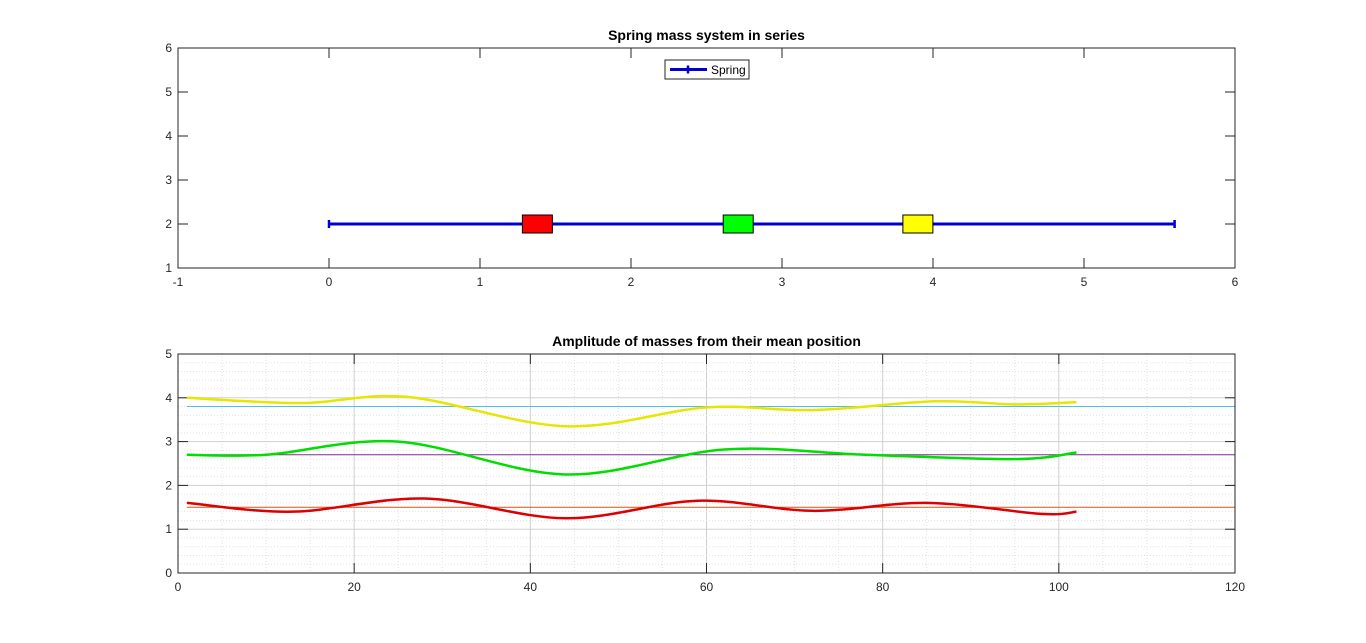  Describe the element at coordinates (706, 282) in the screenshot. I see `x-tick-labels: -1 0 1 2 3 4 5 6` at that location.